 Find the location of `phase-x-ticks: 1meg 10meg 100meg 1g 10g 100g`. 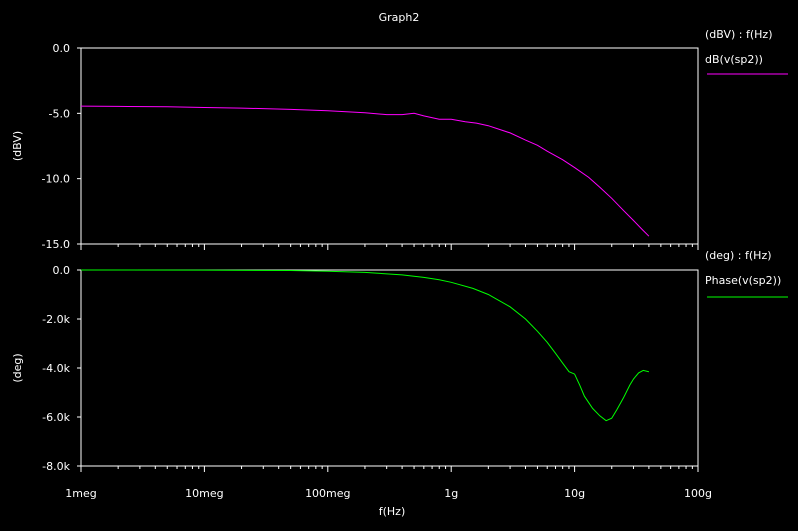

phase-x-ticks: 1meg 10meg 100meg 1g 10g 100g is located at coordinates (388, 493).